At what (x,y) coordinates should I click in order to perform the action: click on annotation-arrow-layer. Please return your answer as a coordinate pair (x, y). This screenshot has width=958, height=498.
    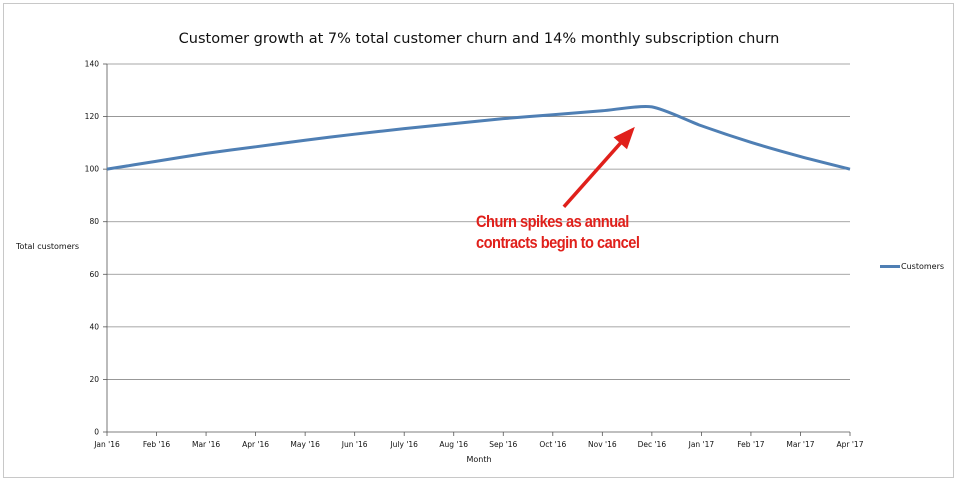
    Looking at the image, I should click on (598, 167).